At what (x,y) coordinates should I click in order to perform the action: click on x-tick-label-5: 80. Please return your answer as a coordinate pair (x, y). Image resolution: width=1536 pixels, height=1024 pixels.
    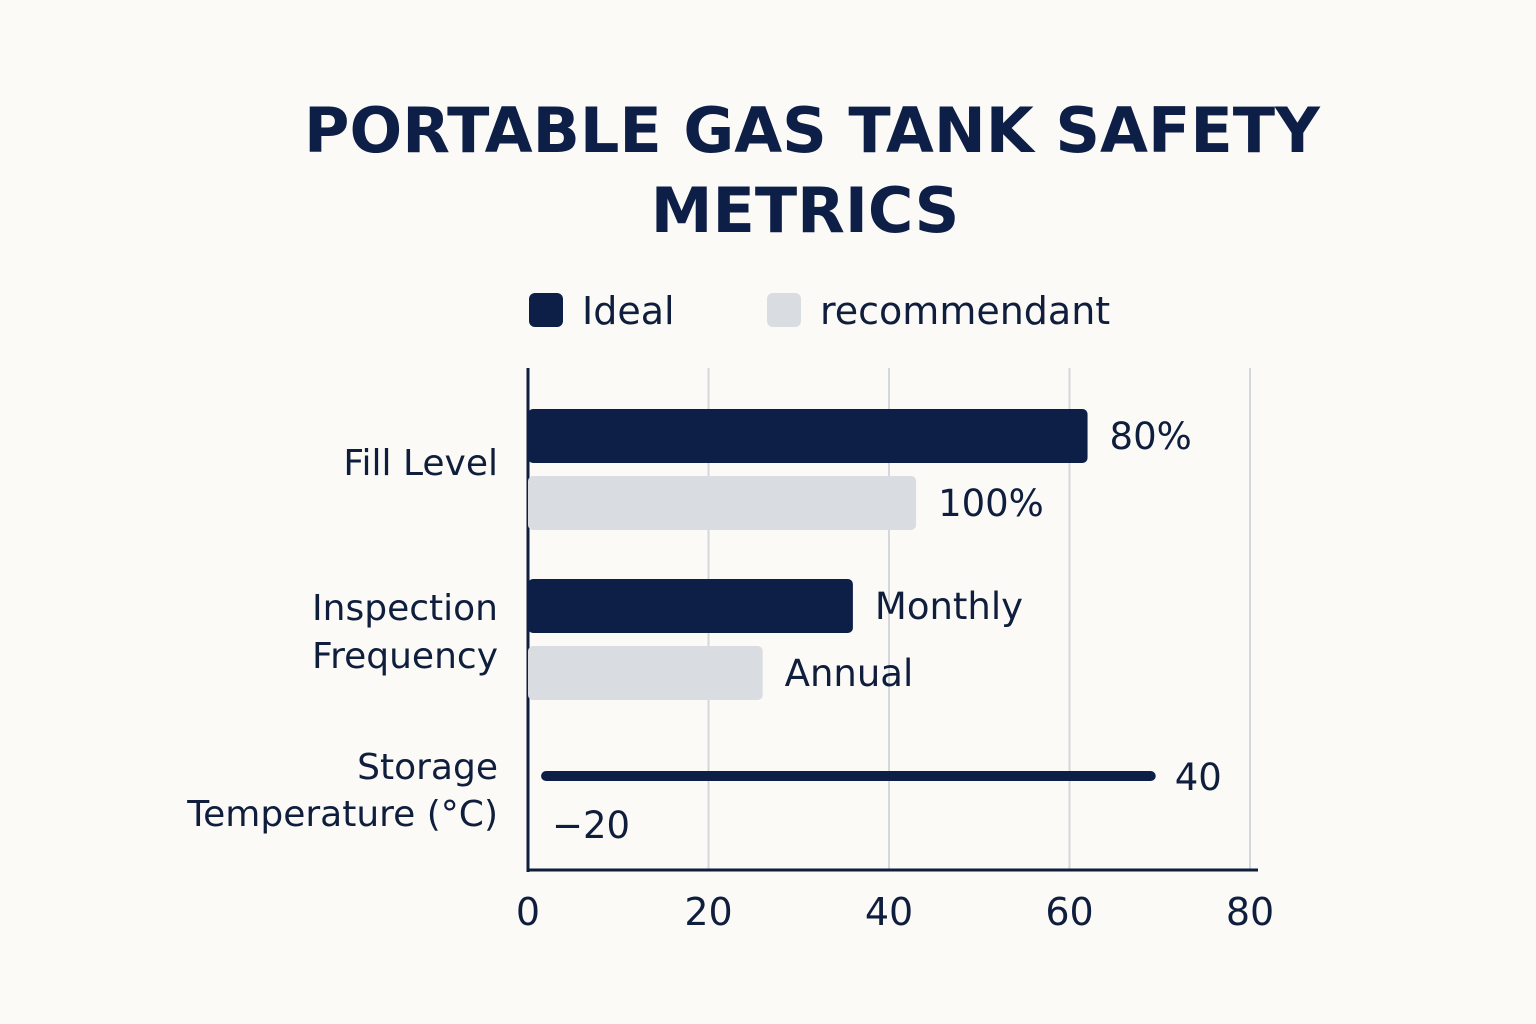
    Looking at the image, I should click on (1250, 912).